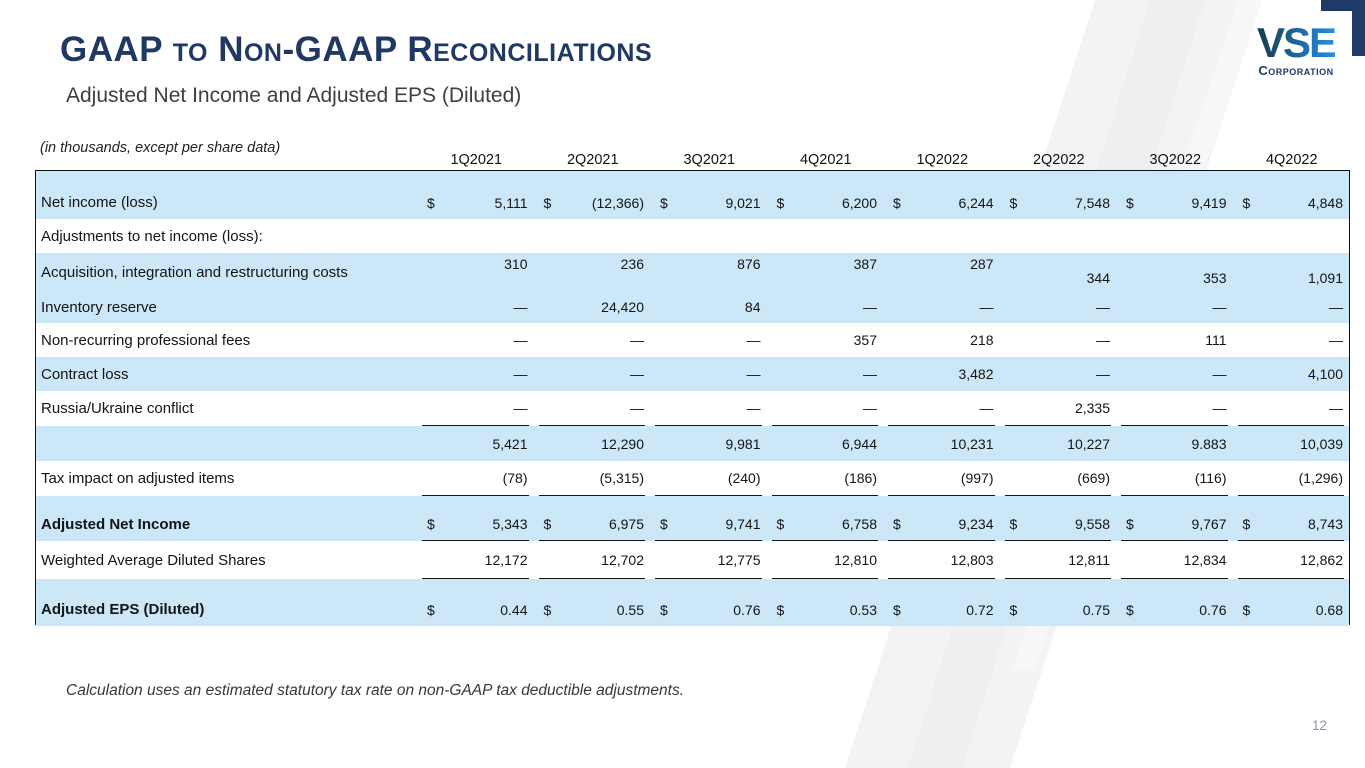 This screenshot has height=768, width=1365. What do you see at coordinates (506, 559) in the screenshot?
I see `cell-value: 12,172` at bounding box center [506, 559].